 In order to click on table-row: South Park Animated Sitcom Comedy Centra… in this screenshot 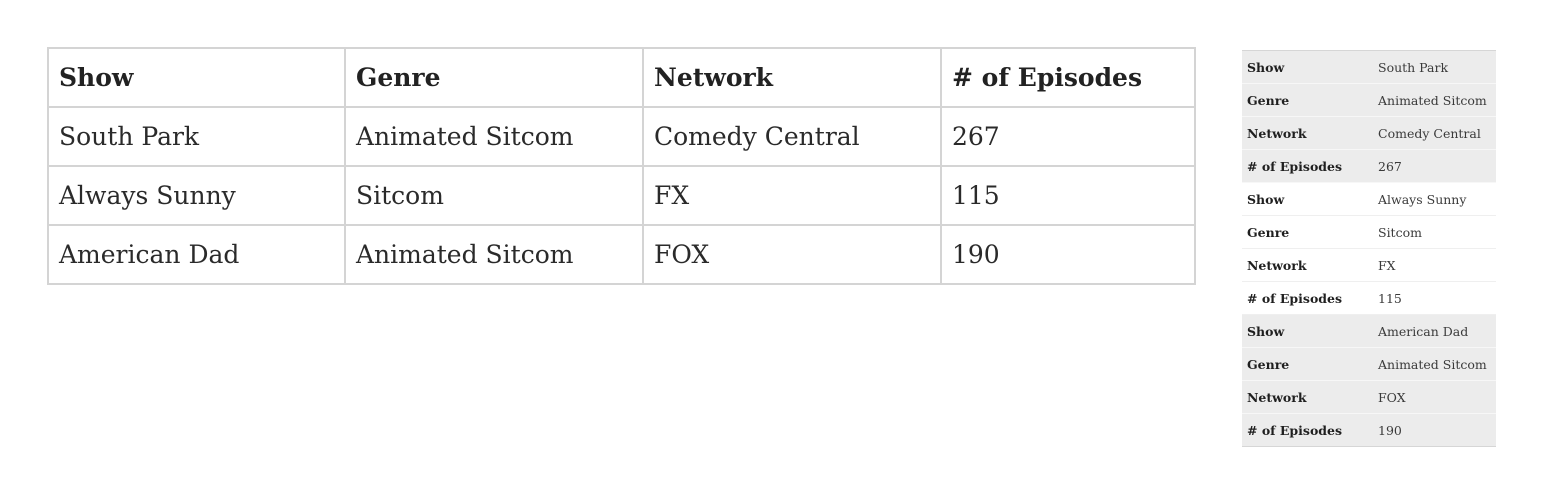, I will do `click(621, 136)`.